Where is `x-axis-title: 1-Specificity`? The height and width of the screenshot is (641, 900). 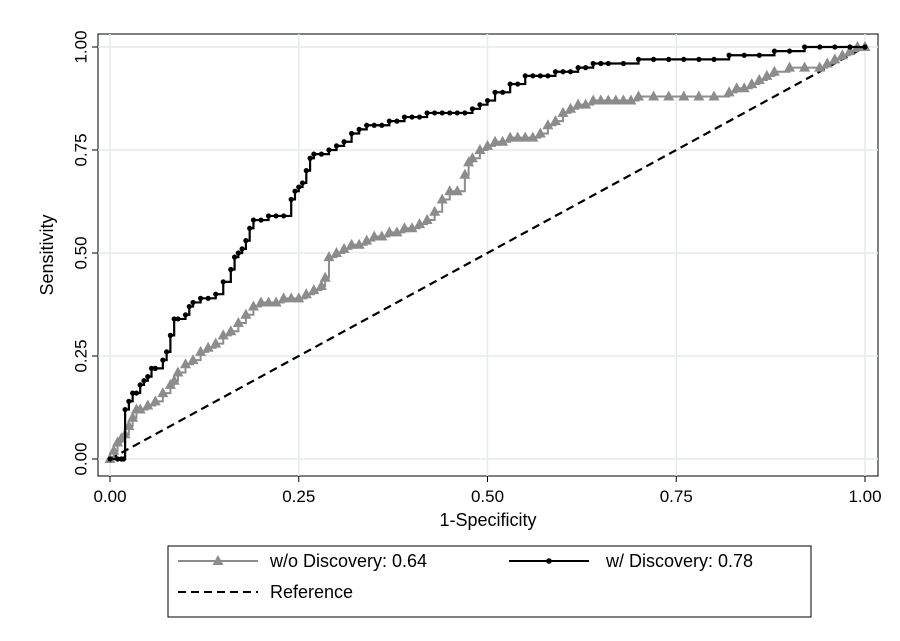 x-axis-title: 1-Specificity is located at coordinates (487, 520).